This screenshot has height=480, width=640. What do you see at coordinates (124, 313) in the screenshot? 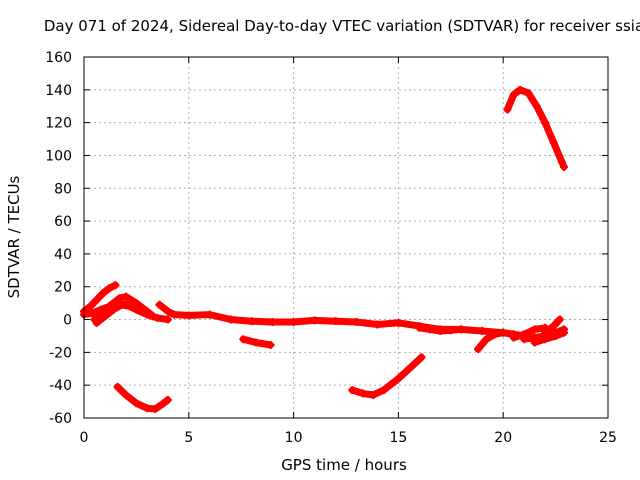
I see `series-track-d` at bounding box center [124, 313].